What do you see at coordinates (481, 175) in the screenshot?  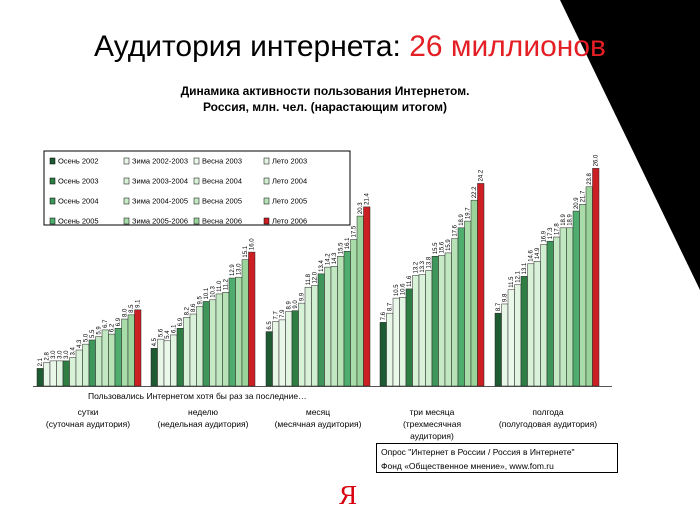 I see `data-label: 24.2` at bounding box center [481, 175].